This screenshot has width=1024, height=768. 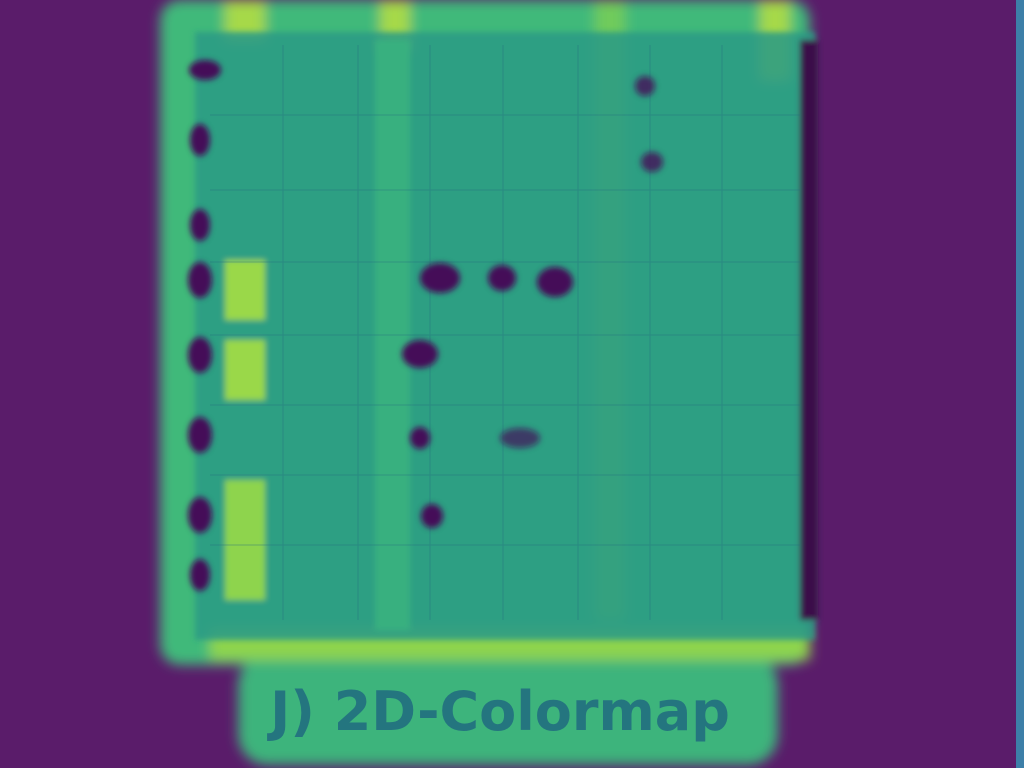 I want to click on caption-field, so click(x=508, y=710).